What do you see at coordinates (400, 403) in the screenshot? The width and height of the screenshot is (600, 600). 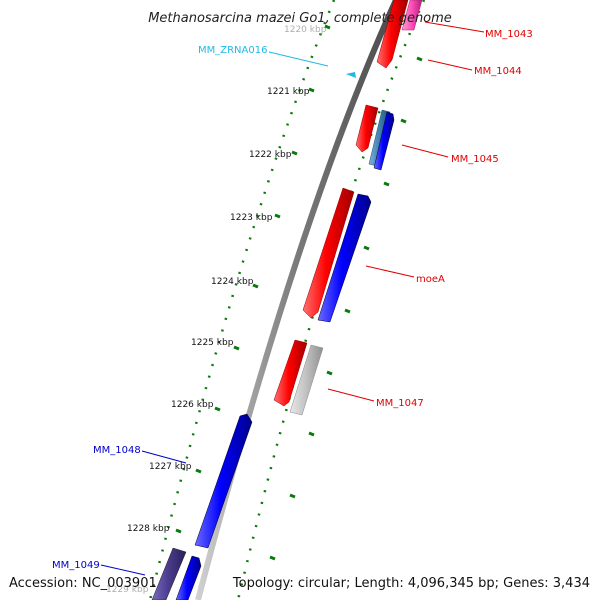 I see `gene-label-mm1047: MM_1047` at bounding box center [400, 403].